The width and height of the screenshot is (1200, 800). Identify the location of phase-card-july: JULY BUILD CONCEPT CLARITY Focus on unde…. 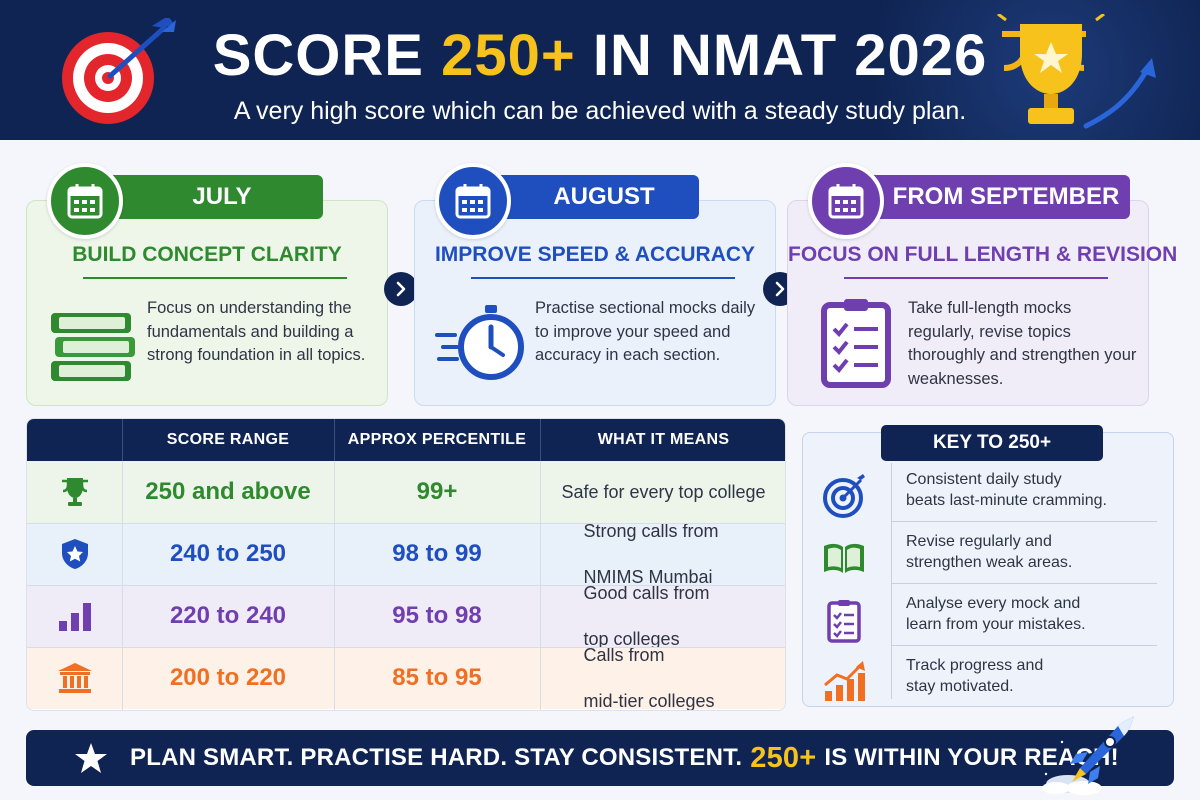
(207, 284).